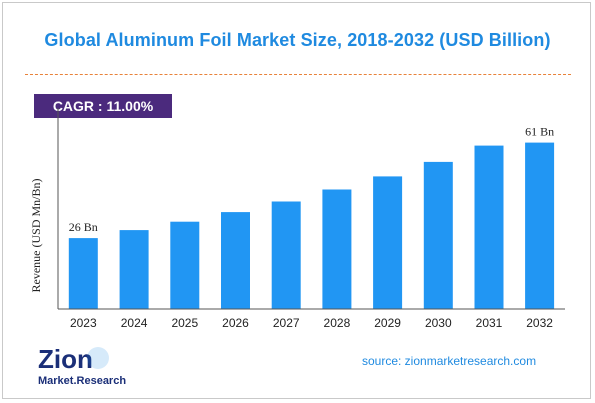  I want to click on logo-o-mark, so click(98, 358).